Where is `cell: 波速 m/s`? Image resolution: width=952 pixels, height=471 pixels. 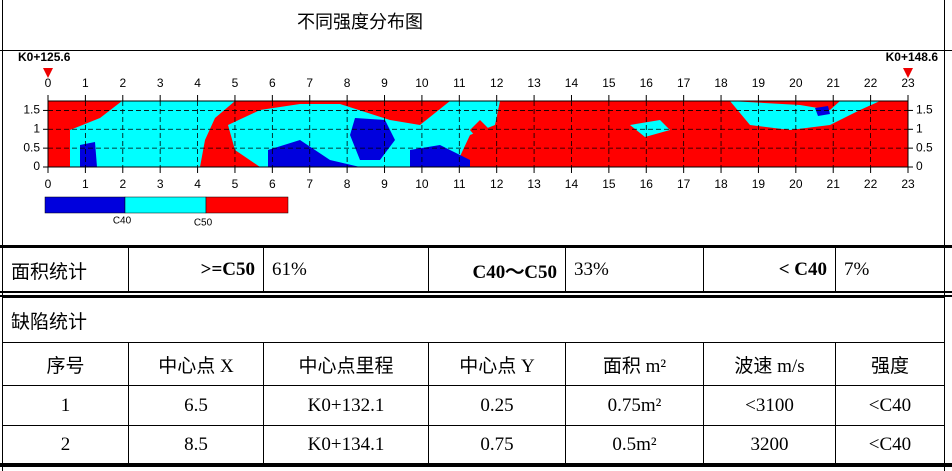 cell: 波速 m/s is located at coordinates (769, 364).